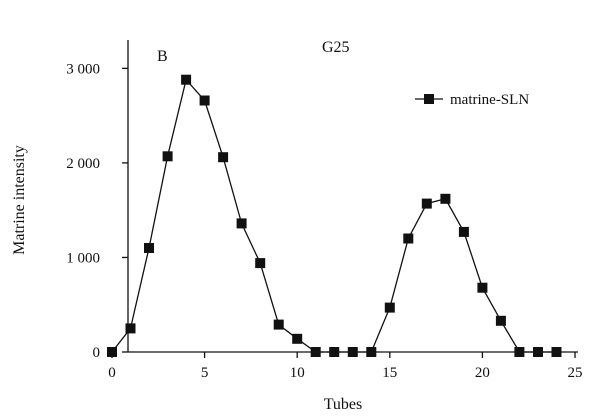  I want to click on x-axis-title: Tubes, so click(343, 404).